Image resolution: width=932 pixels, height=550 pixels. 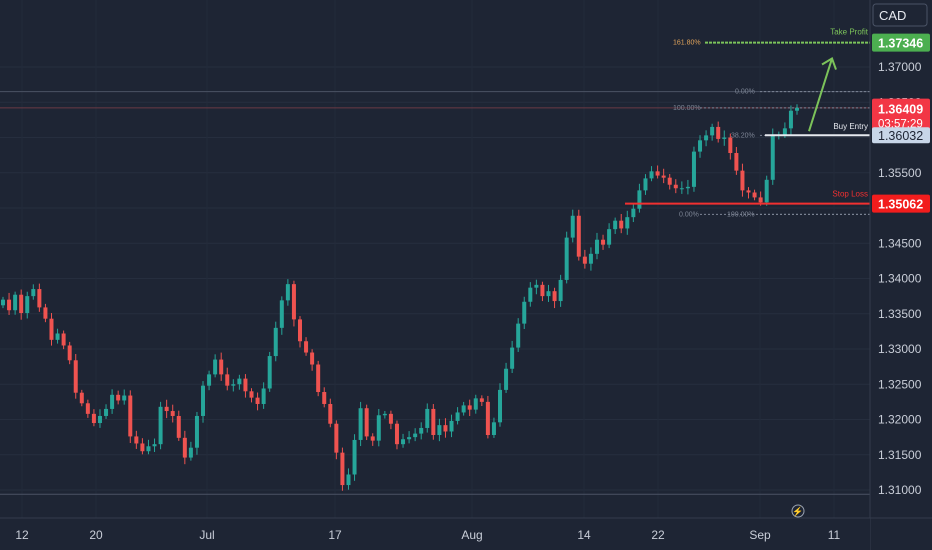 I want to click on x-tick-label: 12, so click(x=22, y=535).